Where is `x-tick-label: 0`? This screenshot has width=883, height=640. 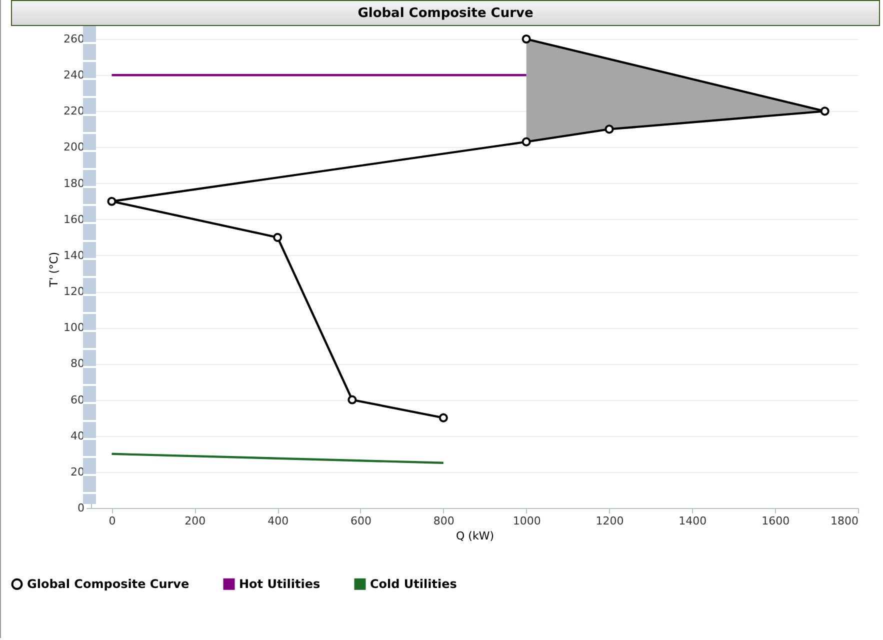 x-tick-label: 0 is located at coordinates (112, 521).